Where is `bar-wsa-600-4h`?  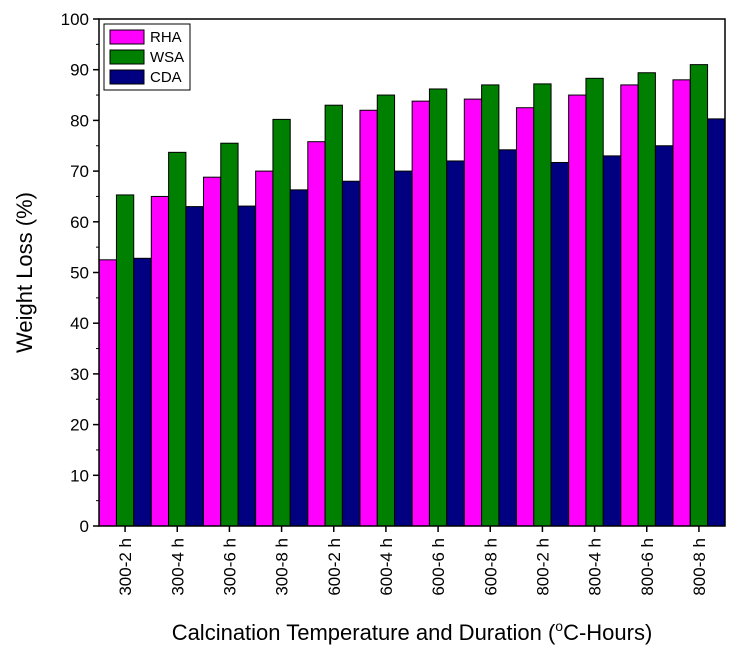
bar-wsa-600-4h is located at coordinates (386, 310).